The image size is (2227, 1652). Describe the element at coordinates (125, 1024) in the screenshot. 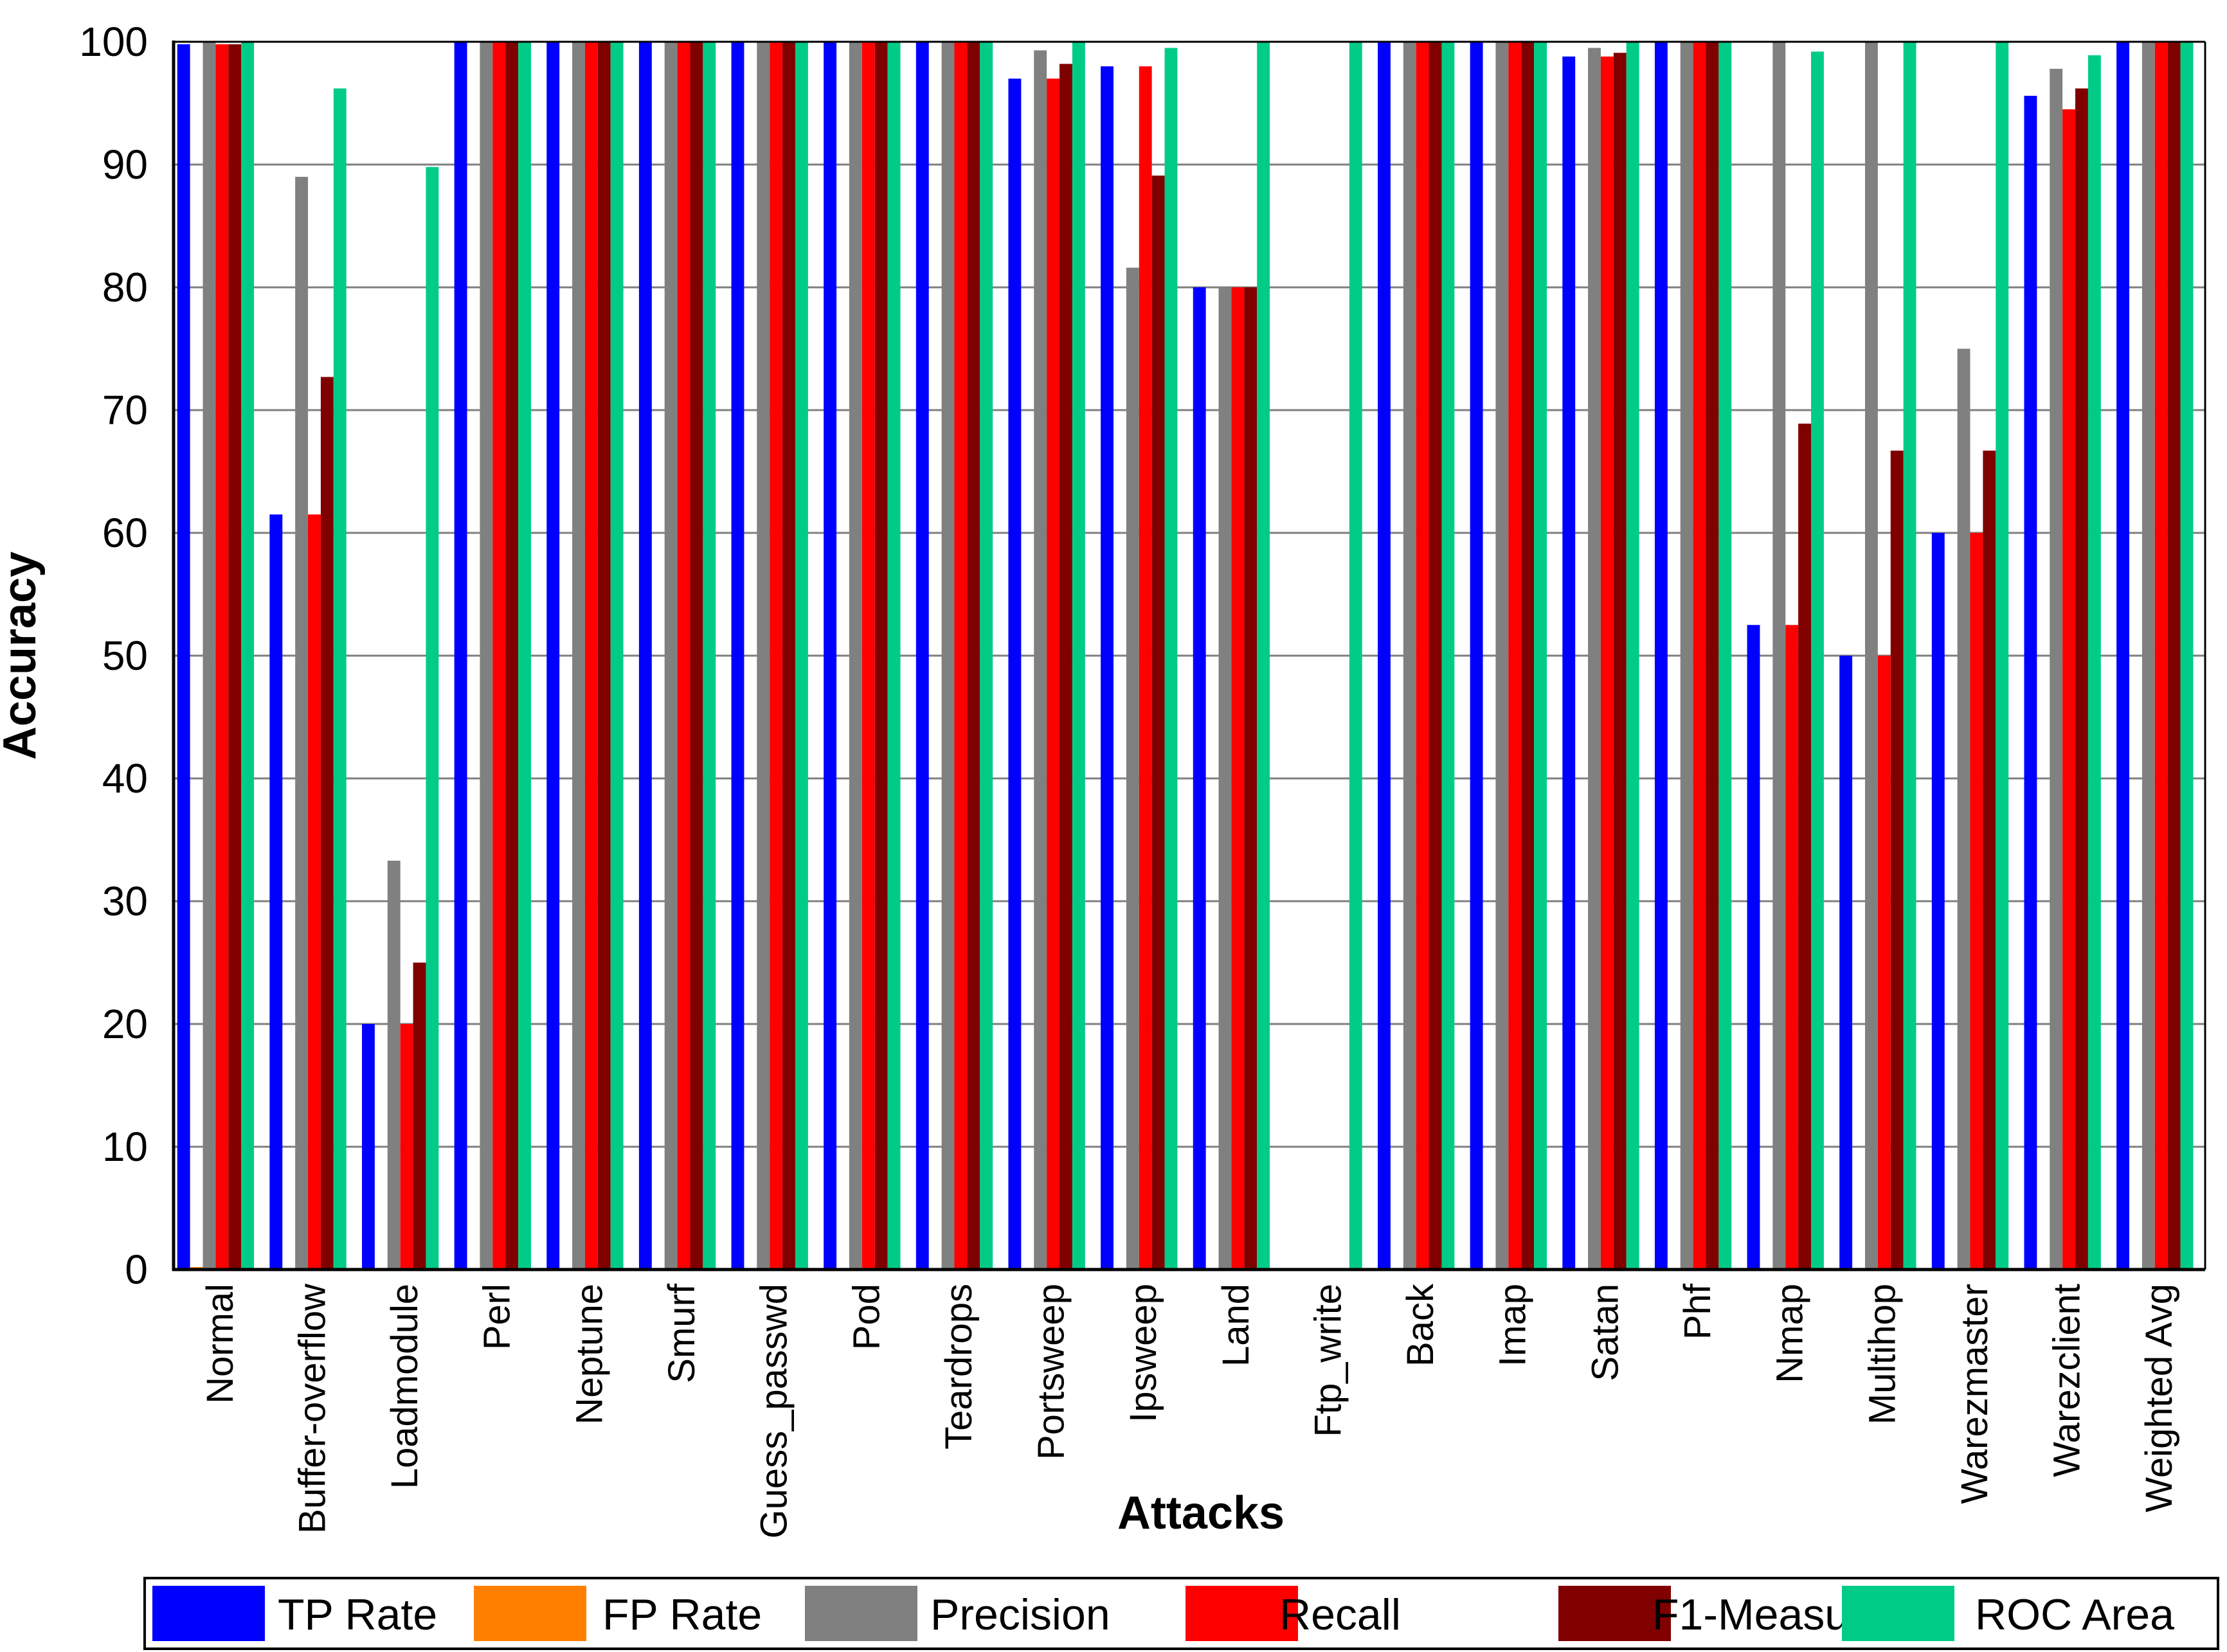

I see `y-tick-label: 20` at that location.